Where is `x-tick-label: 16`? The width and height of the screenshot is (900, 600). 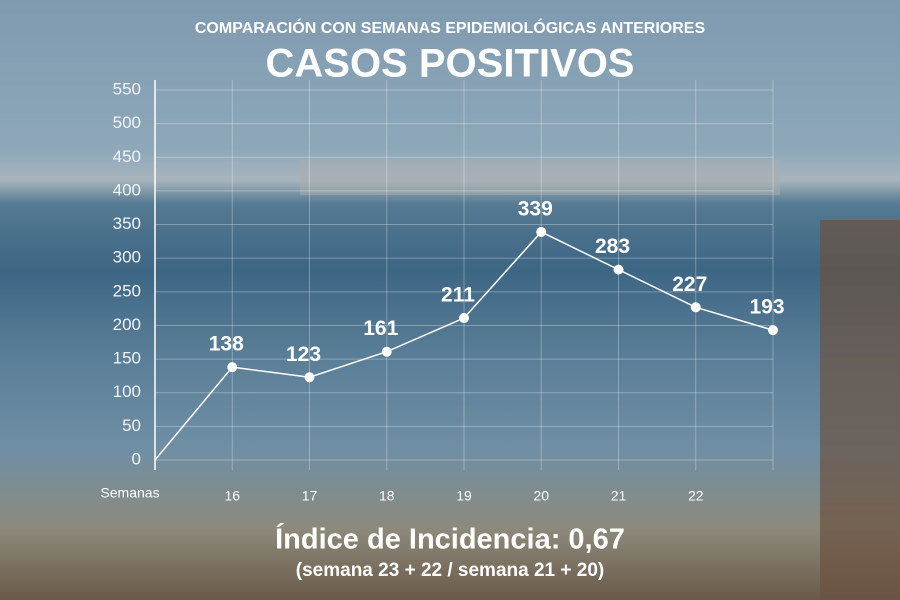
x-tick-label: 16 is located at coordinates (232, 496).